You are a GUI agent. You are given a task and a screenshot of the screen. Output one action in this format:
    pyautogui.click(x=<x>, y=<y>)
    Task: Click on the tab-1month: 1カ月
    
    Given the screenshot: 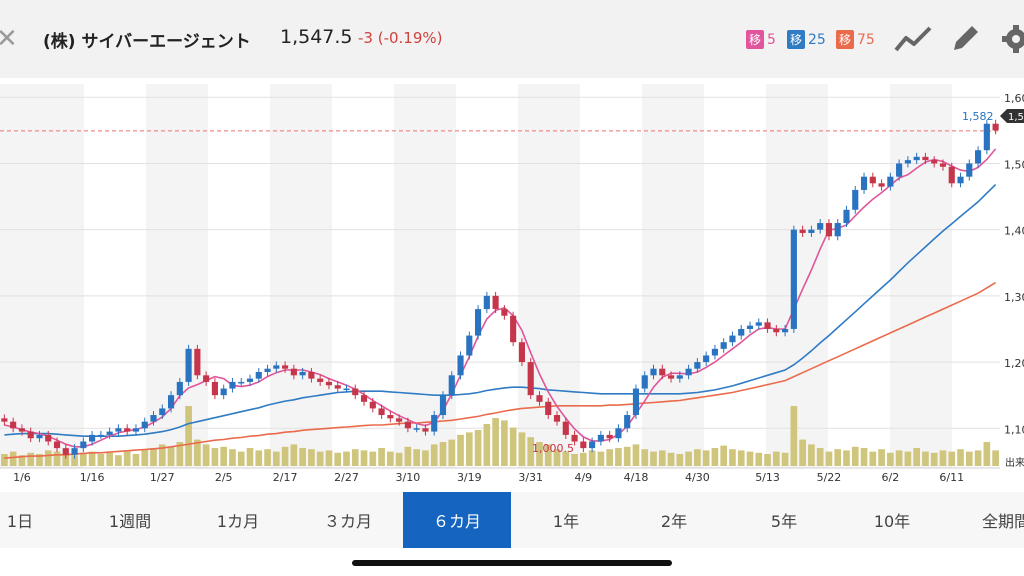 What is the action you would take?
    pyautogui.click(x=238, y=521)
    